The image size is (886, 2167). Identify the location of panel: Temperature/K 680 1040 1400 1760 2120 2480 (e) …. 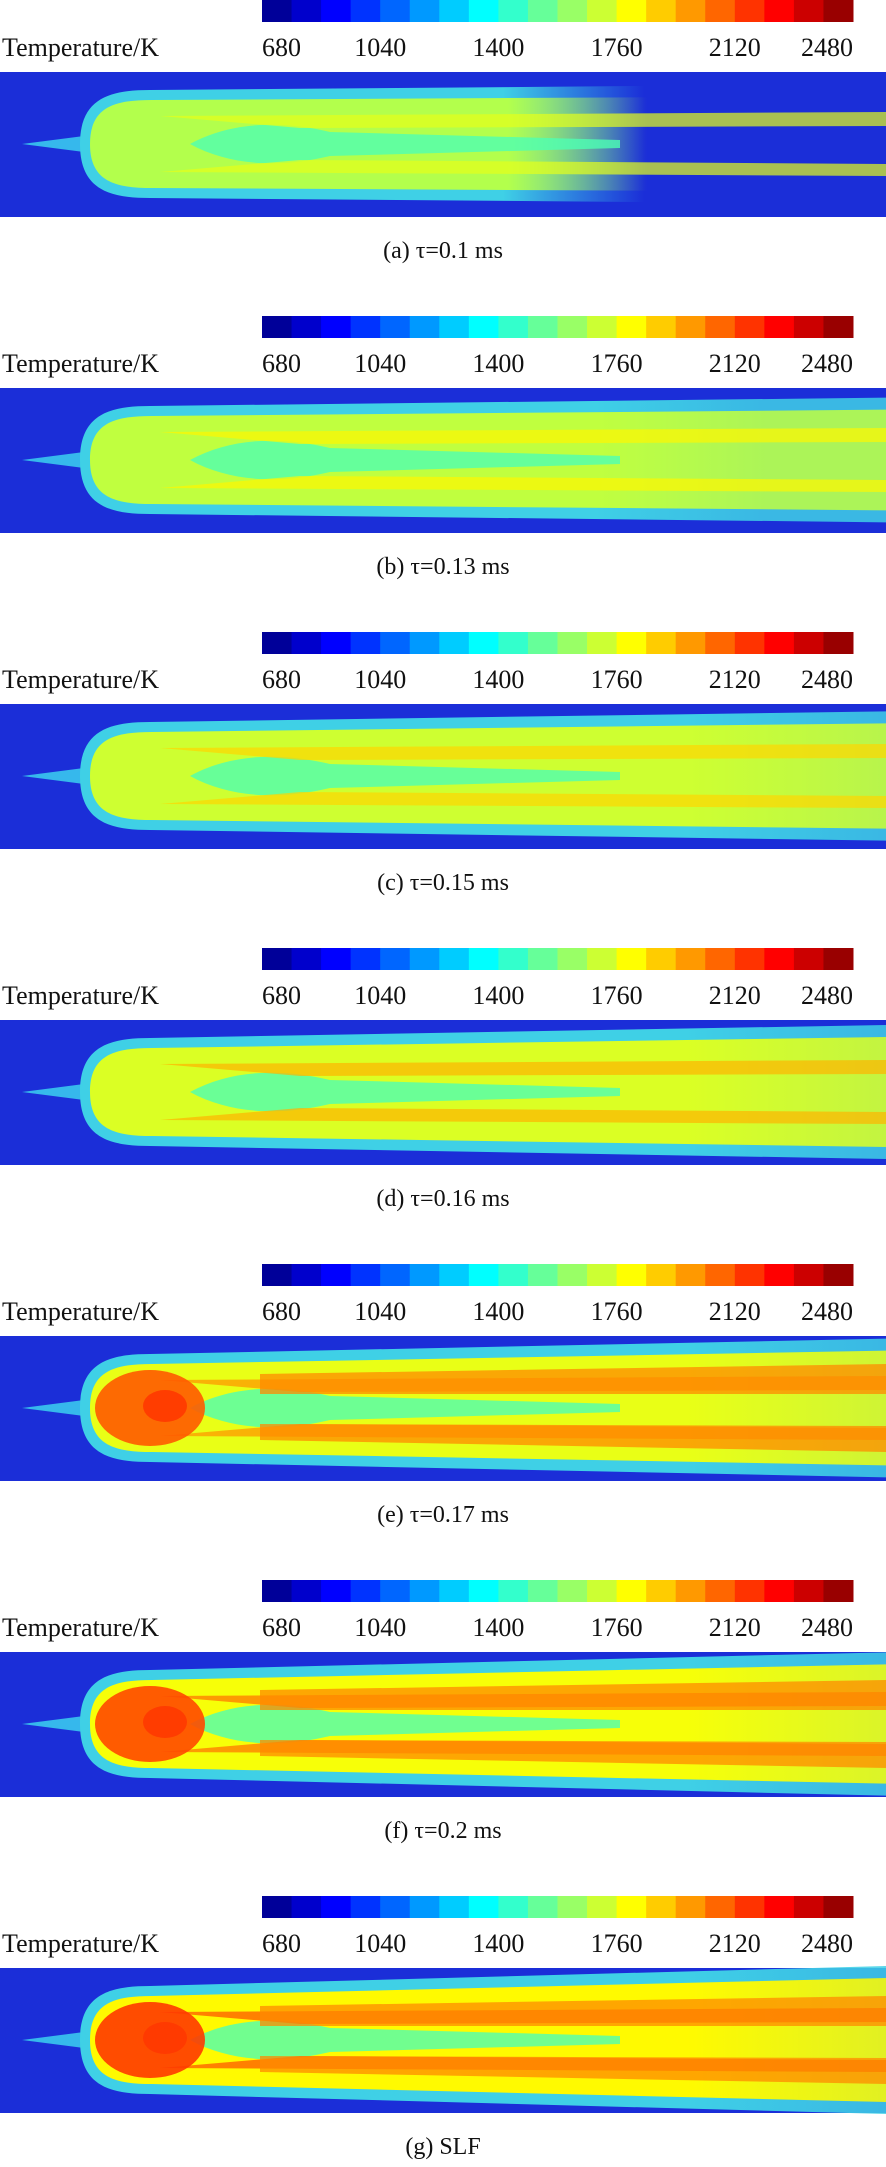
(443, 1396).